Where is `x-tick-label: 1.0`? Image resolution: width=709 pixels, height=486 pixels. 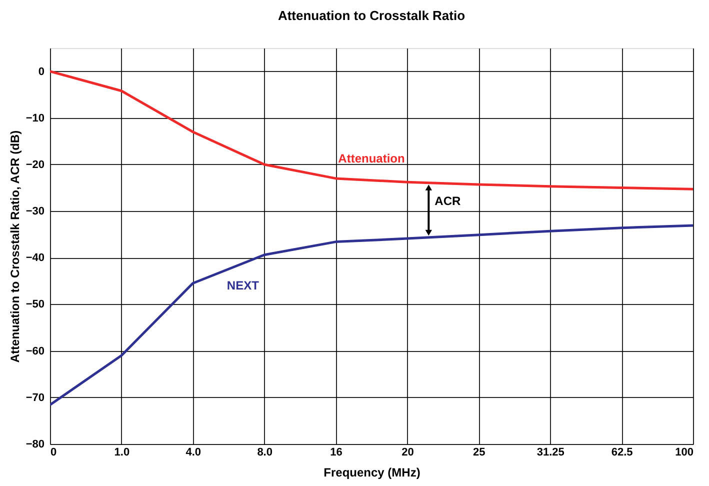 x-tick-label: 1.0 is located at coordinates (122, 452).